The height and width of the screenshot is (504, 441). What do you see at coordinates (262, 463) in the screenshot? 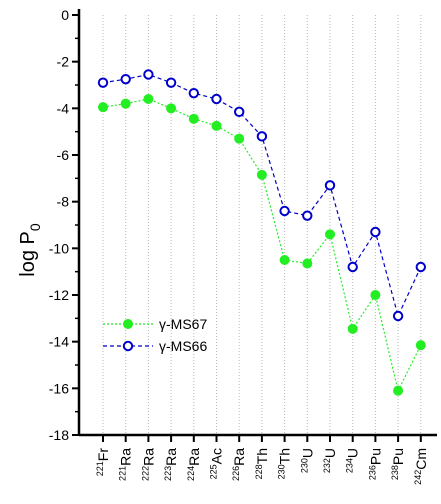
I see `x-tick-label: 228Th` at bounding box center [262, 463].